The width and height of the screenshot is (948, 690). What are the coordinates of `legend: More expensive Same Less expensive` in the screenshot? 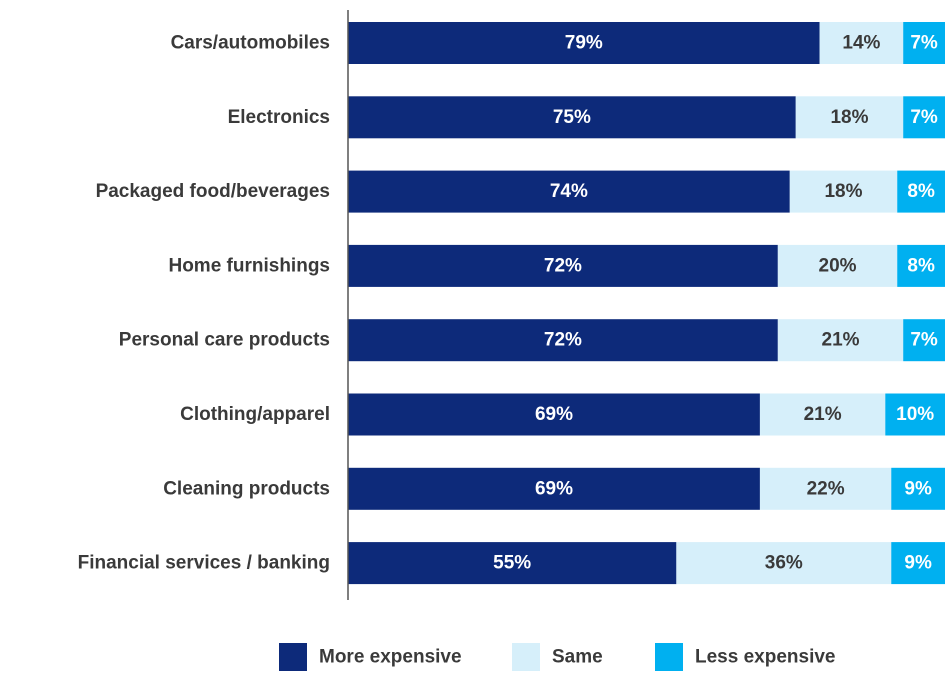 It's located at (557, 657).